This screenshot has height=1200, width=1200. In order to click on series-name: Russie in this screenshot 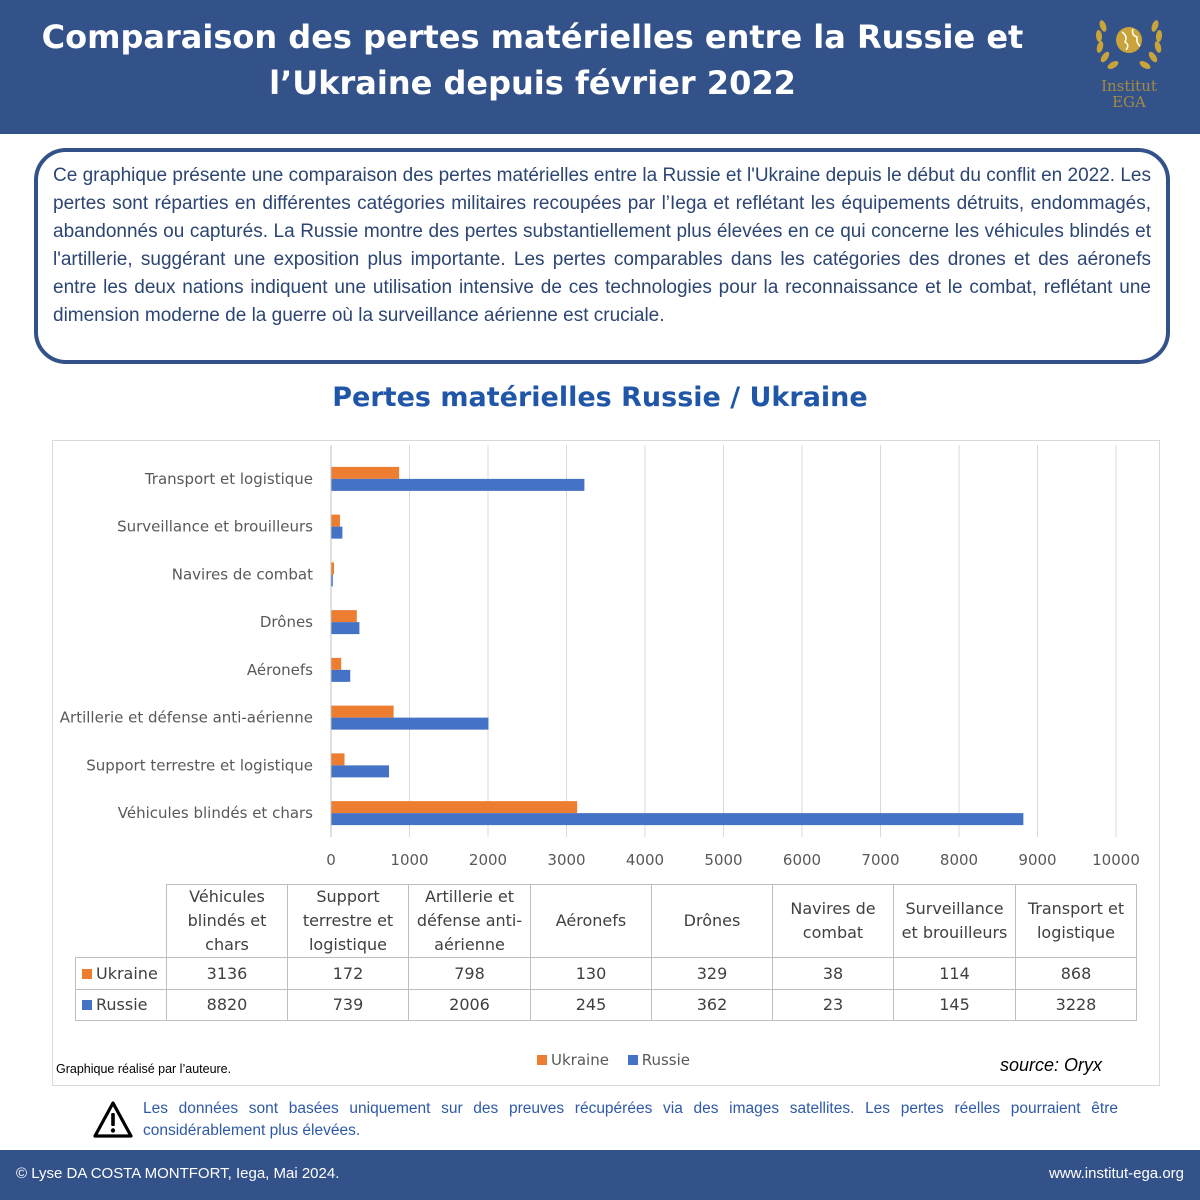, I will do `click(122, 1004)`.